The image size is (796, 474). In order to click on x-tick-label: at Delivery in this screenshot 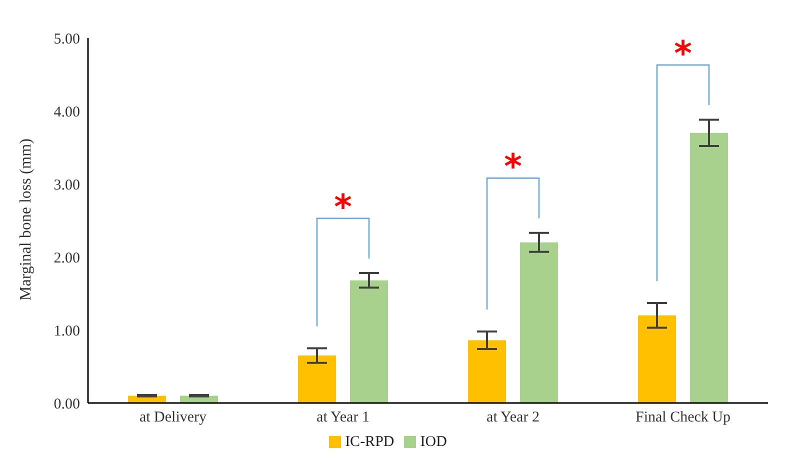, I will do `click(173, 418)`.